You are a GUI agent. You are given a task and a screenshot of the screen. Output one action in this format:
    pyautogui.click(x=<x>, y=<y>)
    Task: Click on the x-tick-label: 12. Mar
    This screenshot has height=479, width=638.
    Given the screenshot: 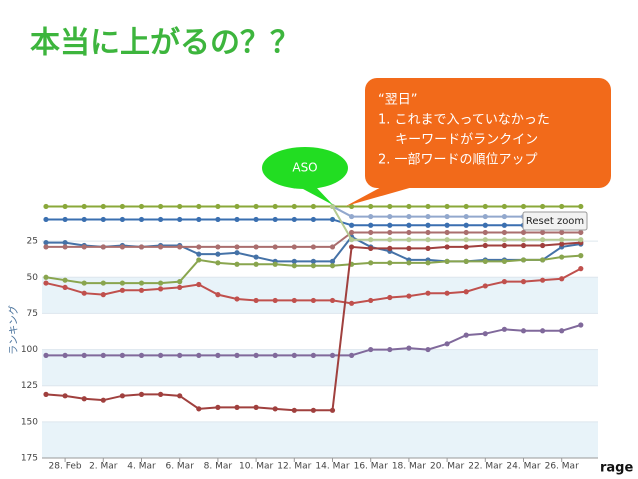 What is the action you would take?
    pyautogui.click(x=294, y=467)
    